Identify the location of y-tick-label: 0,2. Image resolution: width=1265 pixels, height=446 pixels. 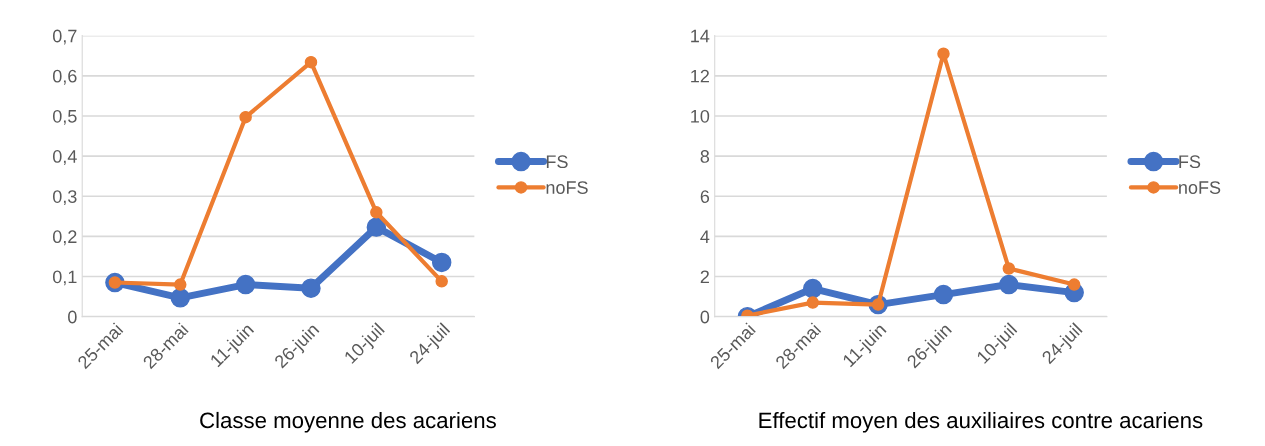
(64, 238).